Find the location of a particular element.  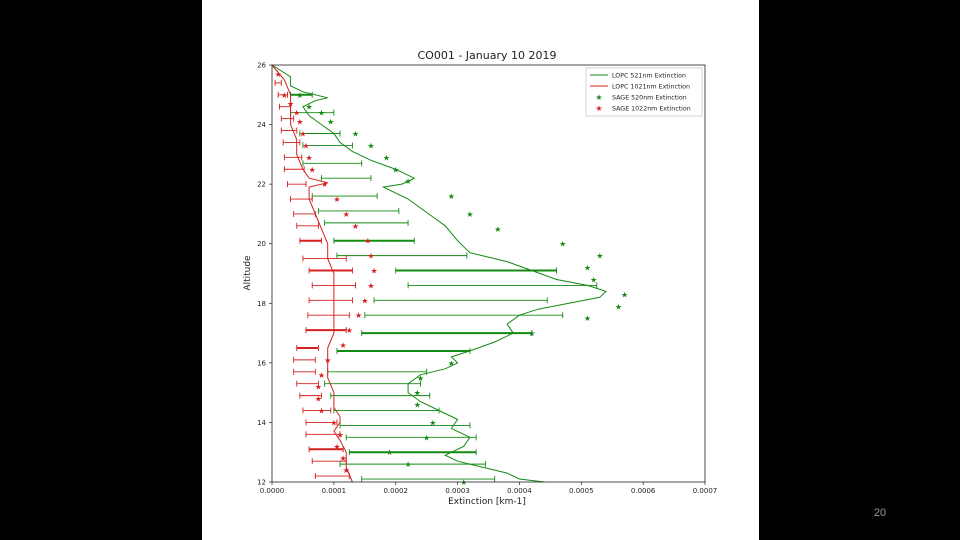

y-tick-label: 26 is located at coordinates (261, 66).